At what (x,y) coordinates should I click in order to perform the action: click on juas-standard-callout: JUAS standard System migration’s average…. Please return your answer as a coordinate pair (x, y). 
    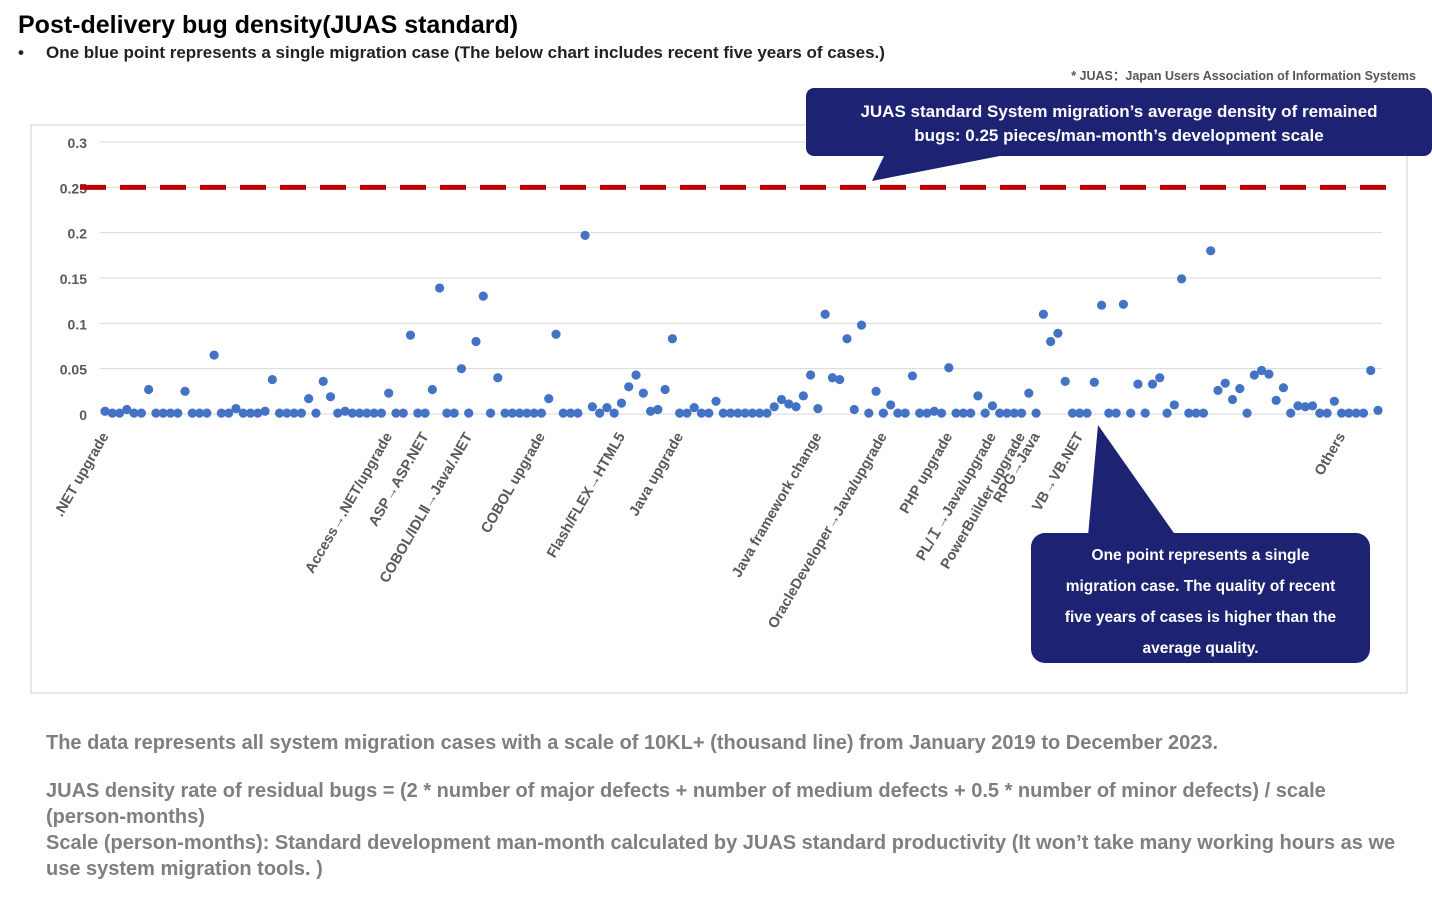
    Looking at the image, I should click on (1119, 122).